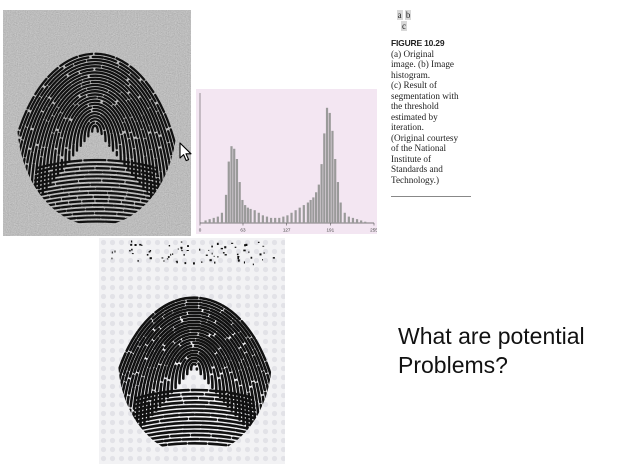  I want to click on caption-line: of the National, so click(419, 148).